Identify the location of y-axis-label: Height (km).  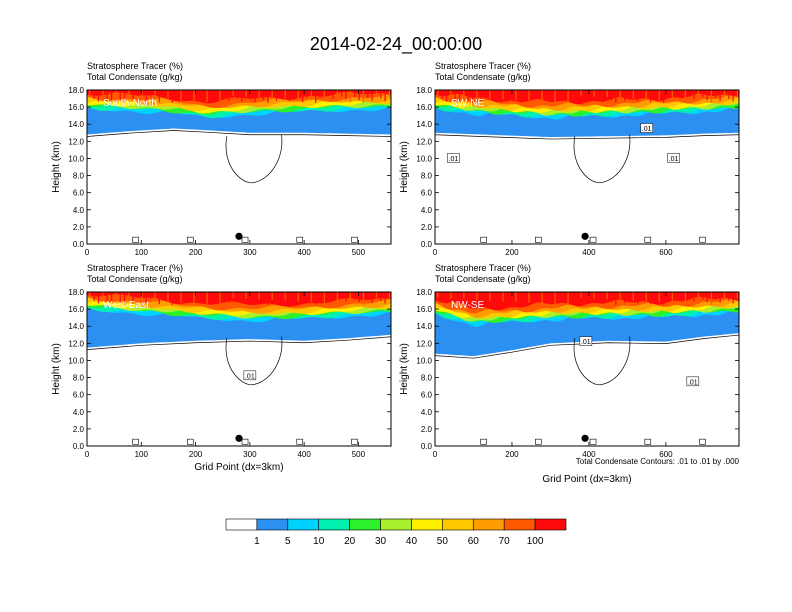
(404, 167).